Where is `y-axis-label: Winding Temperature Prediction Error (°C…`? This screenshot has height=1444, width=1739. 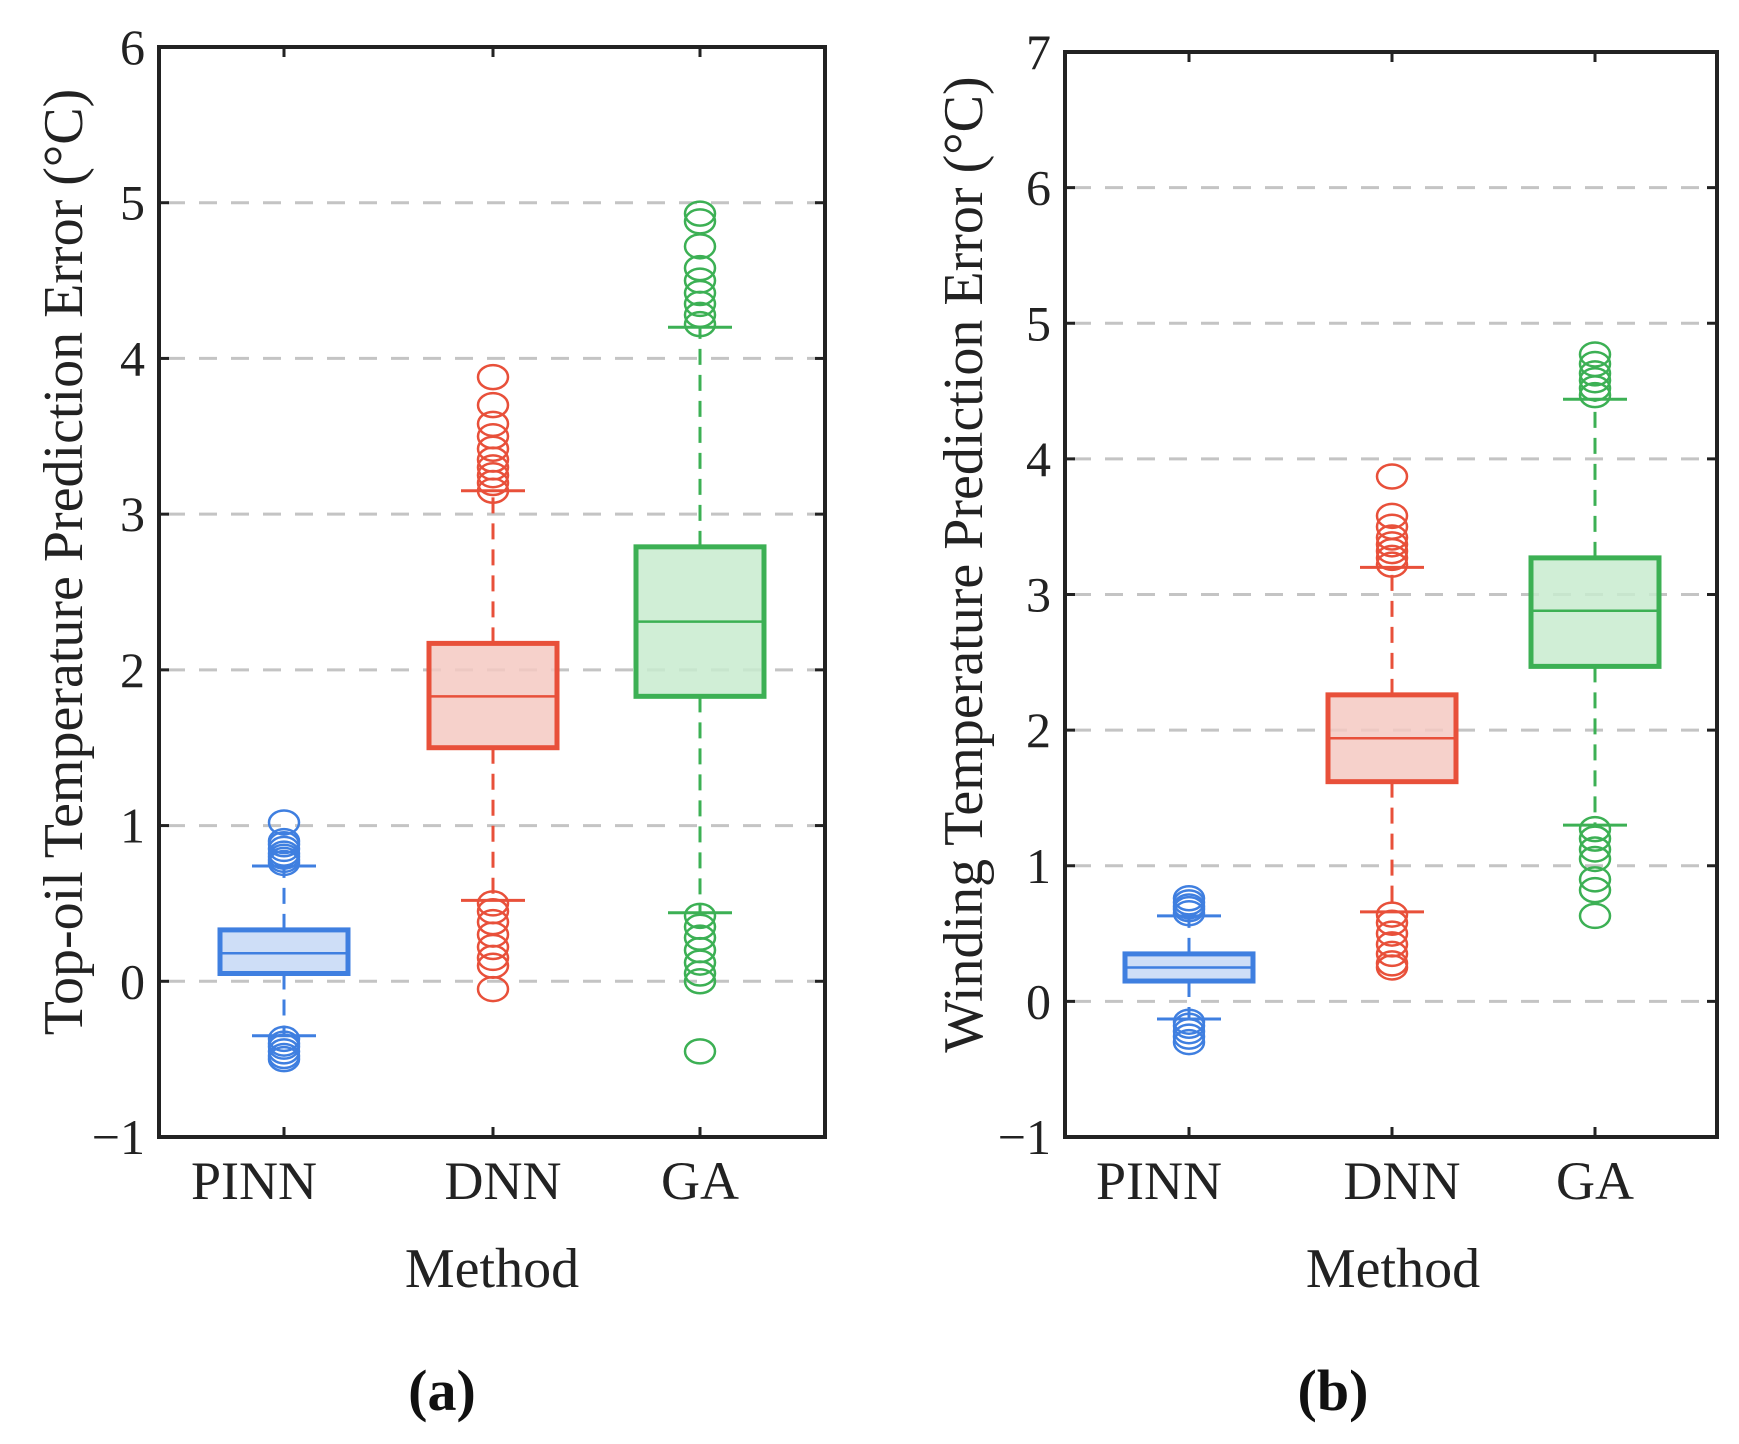 y-axis-label: Winding Temperature Prediction Error (°C… is located at coordinates (964, 564).